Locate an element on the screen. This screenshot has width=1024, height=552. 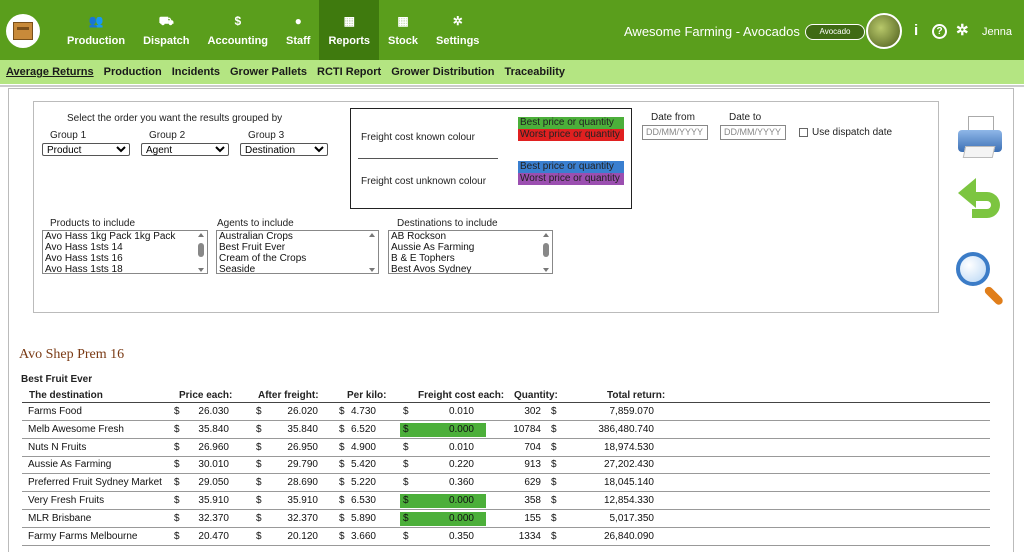
cell-total: 5,017.350 is located at coordinates (632, 518).